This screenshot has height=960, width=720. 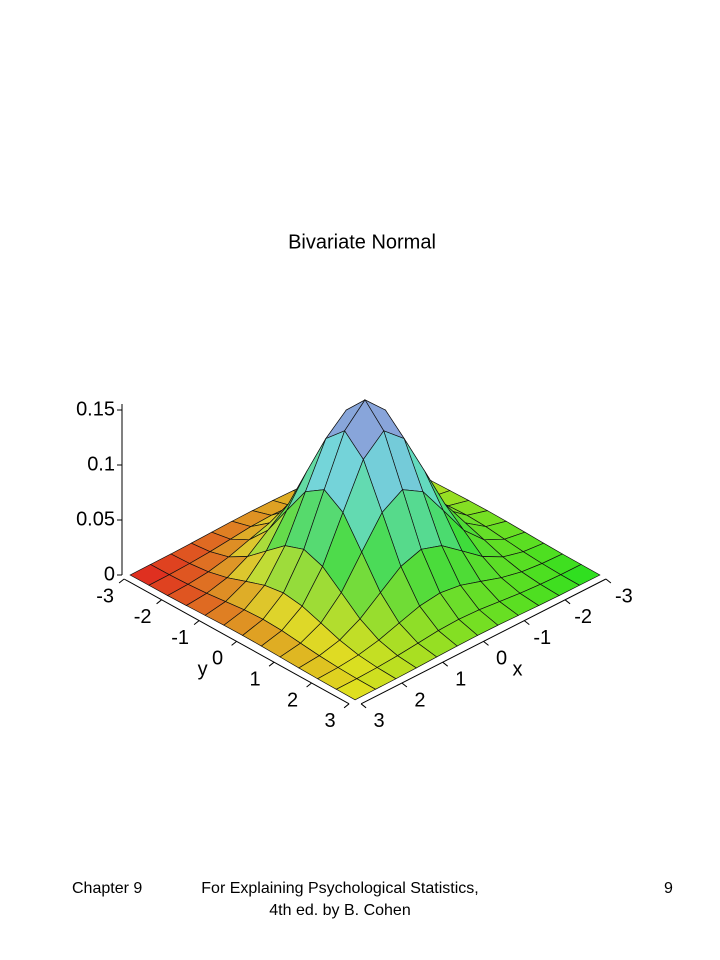 What do you see at coordinates (356, 689) in the screenshot?
I see `surface-patch` at bounding box center [356, 689].